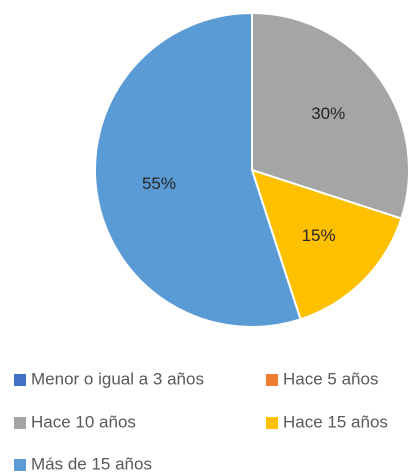  I want to click on legend-label: Hace 15 años, so click(335, 421).